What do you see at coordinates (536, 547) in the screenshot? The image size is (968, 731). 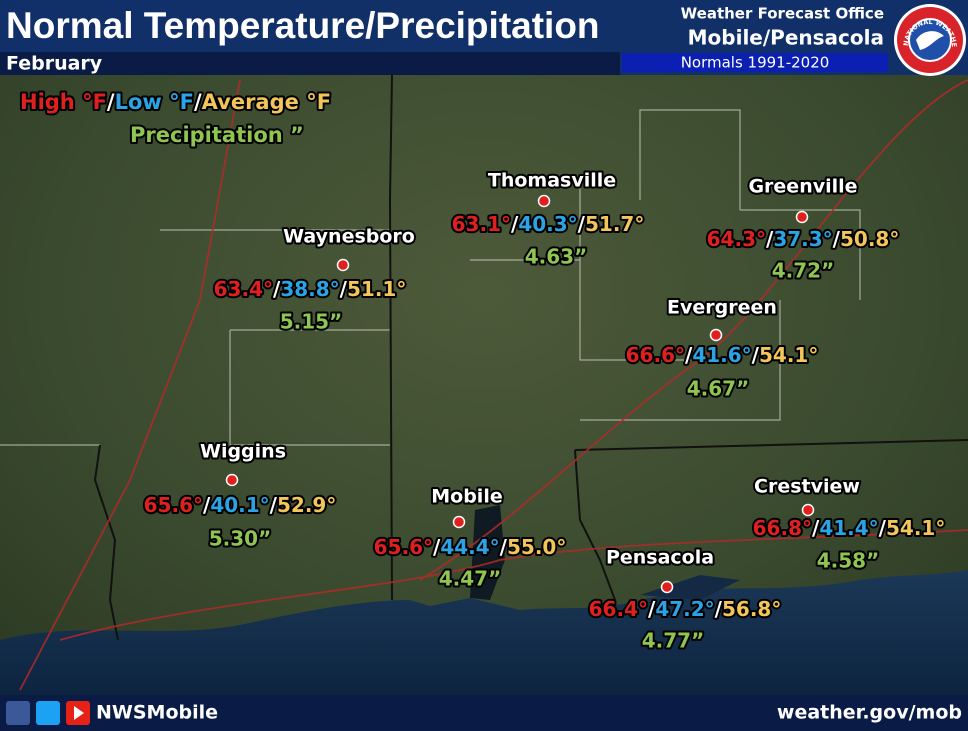 I see `average-temp: 55.0°` at bounding box center [536, 547].